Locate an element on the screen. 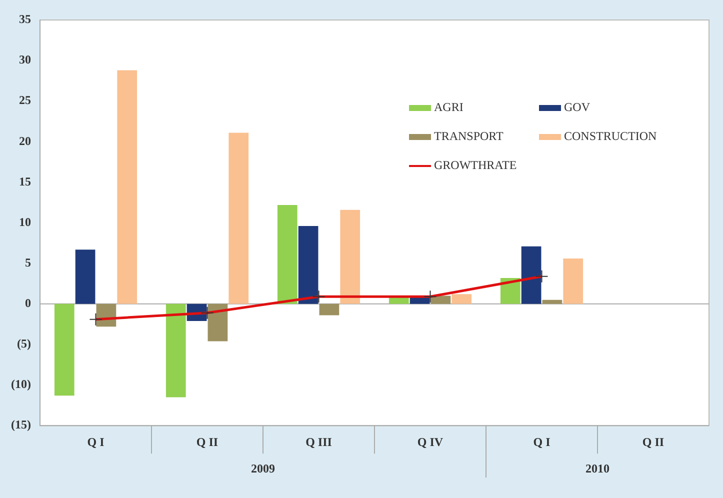 This screenshot has height=498, width=723. y-tick-label: (15) is located at coordinates (20, 425).